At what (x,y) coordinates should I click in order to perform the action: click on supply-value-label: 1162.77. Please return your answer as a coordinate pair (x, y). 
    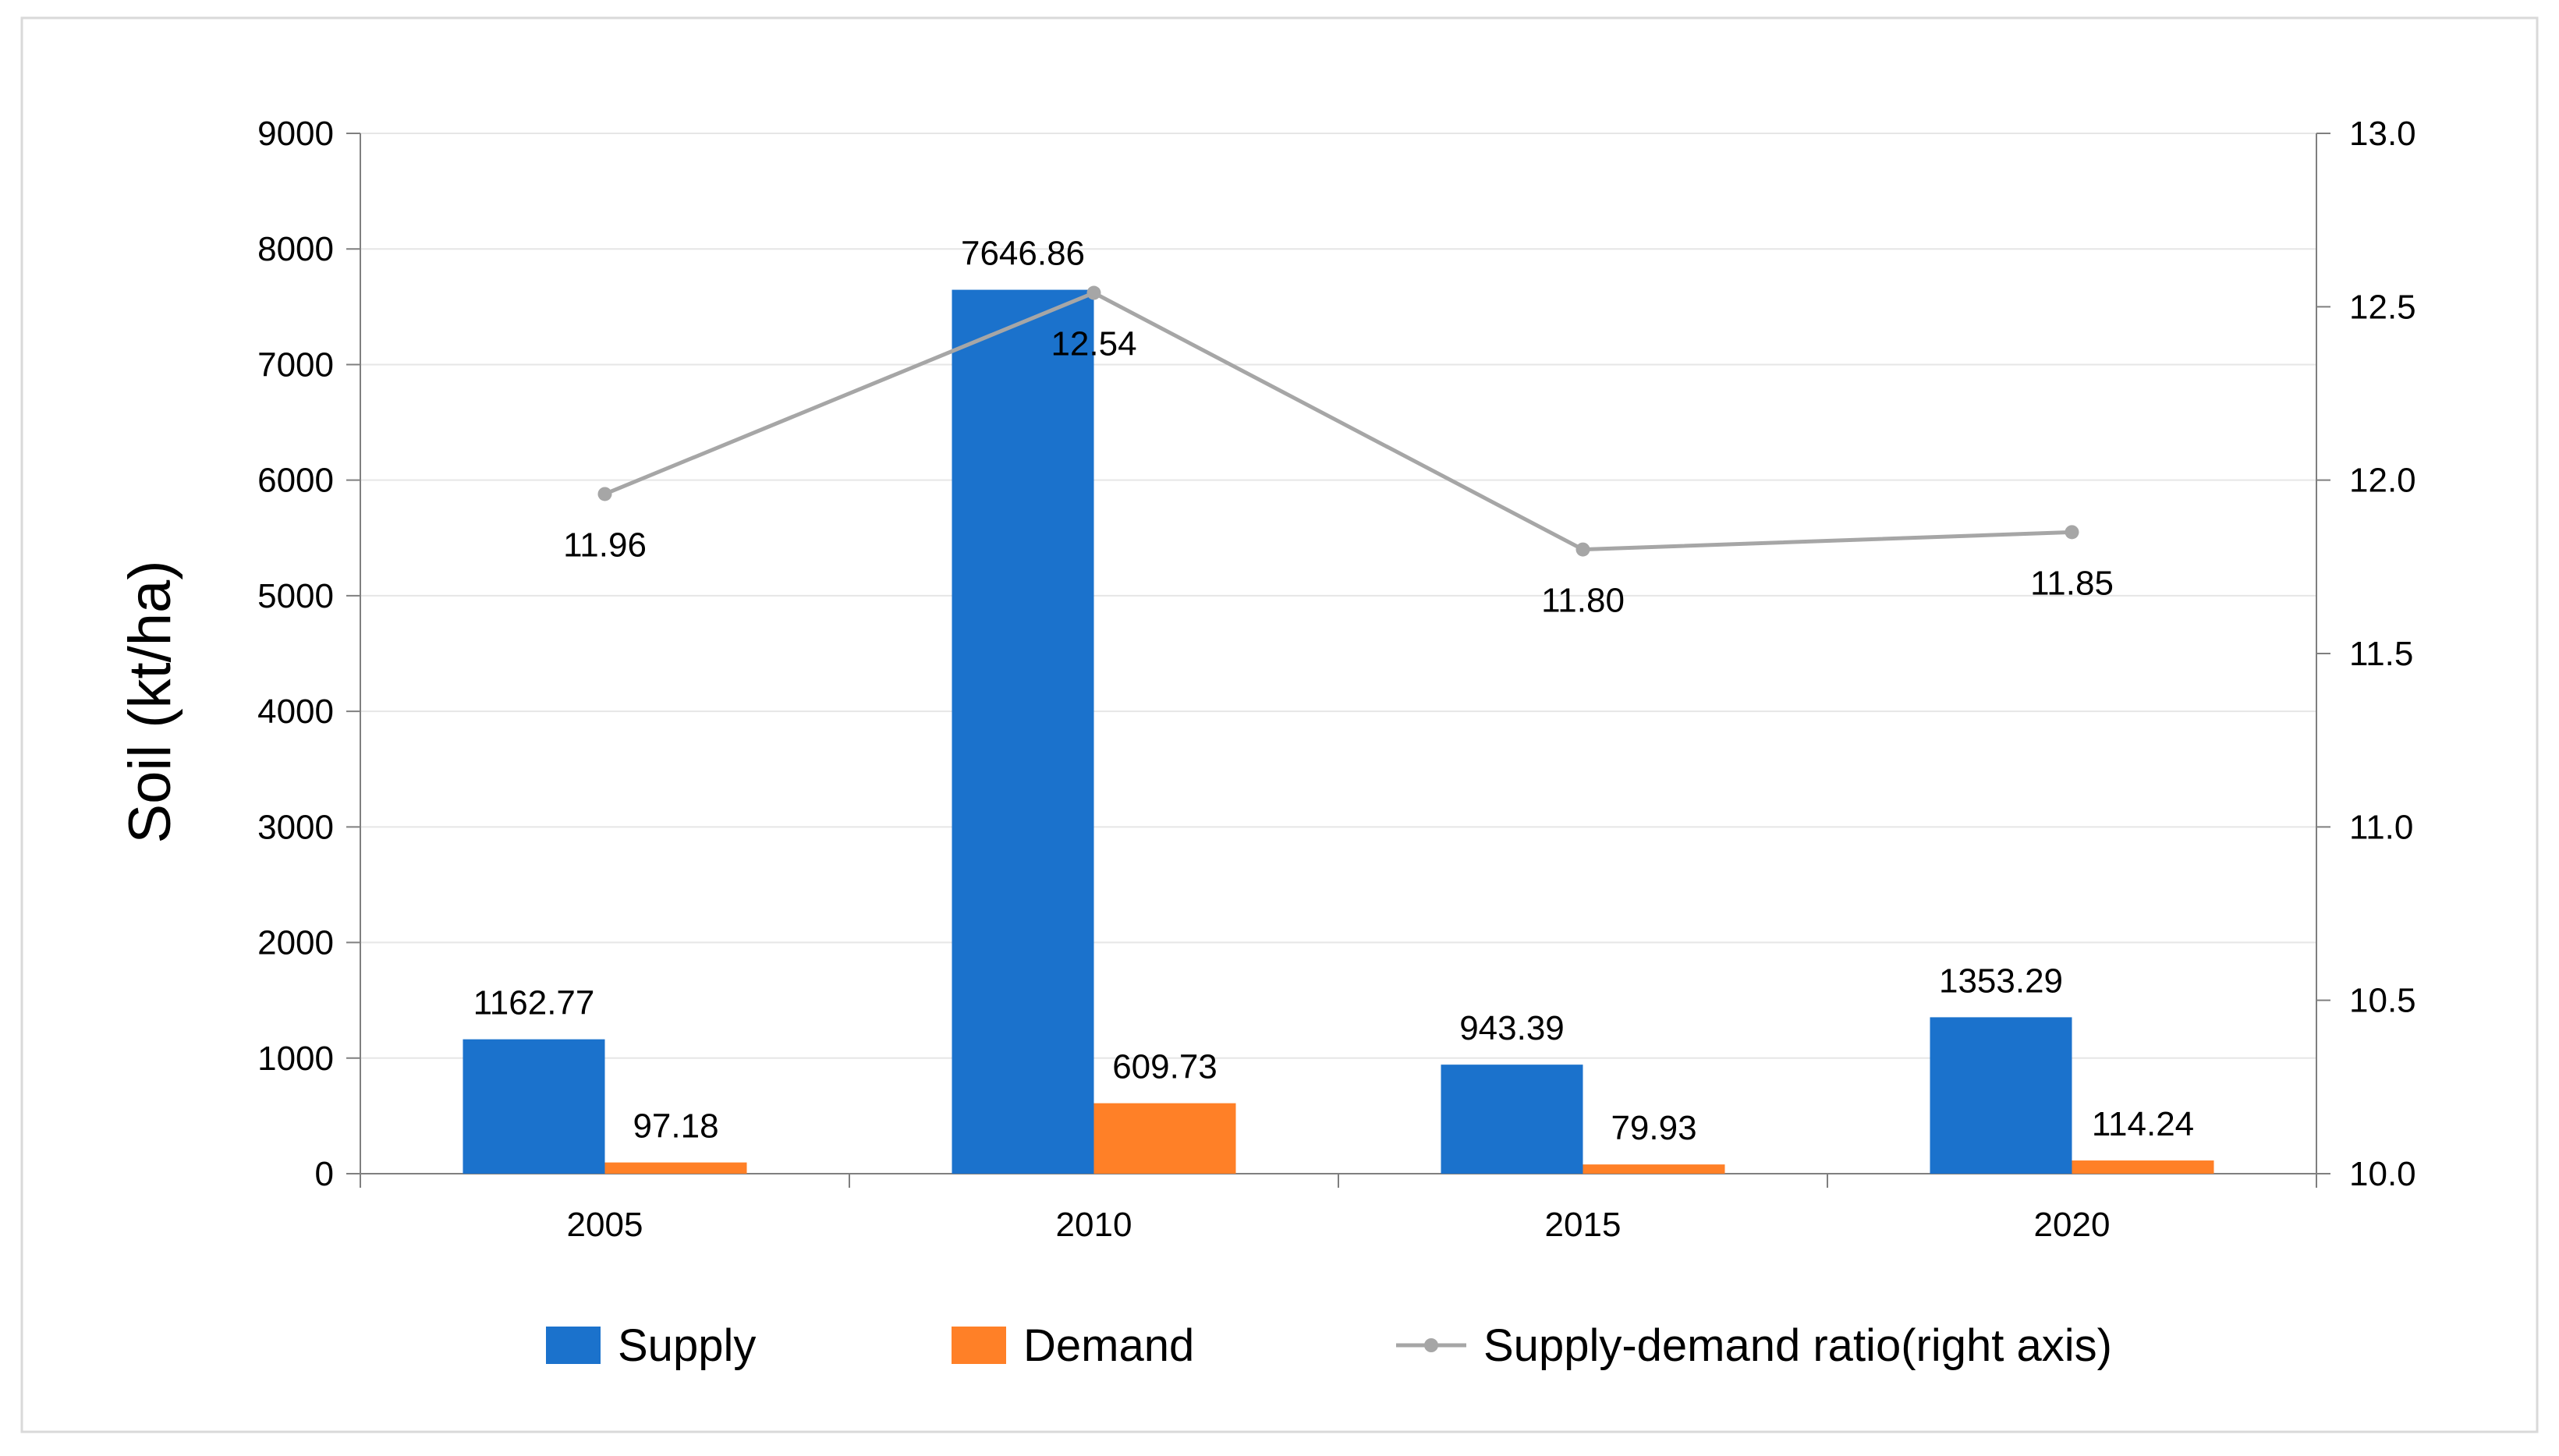
    Looking at the image, I should click on (534, 1003).